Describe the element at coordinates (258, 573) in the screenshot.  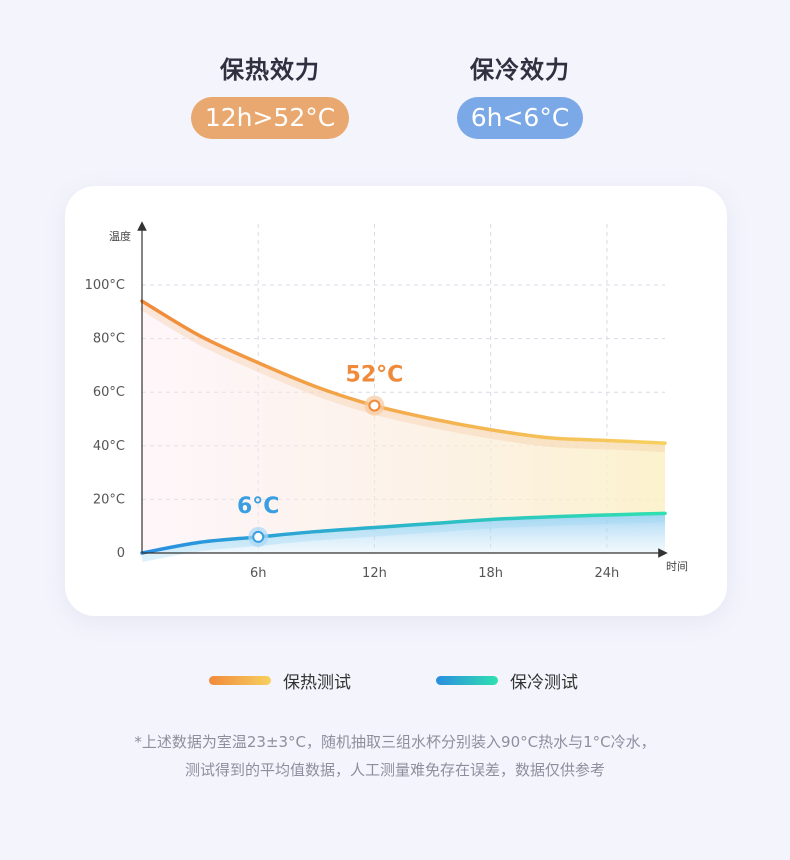
I see `x-tick-label: 6h` at that location.